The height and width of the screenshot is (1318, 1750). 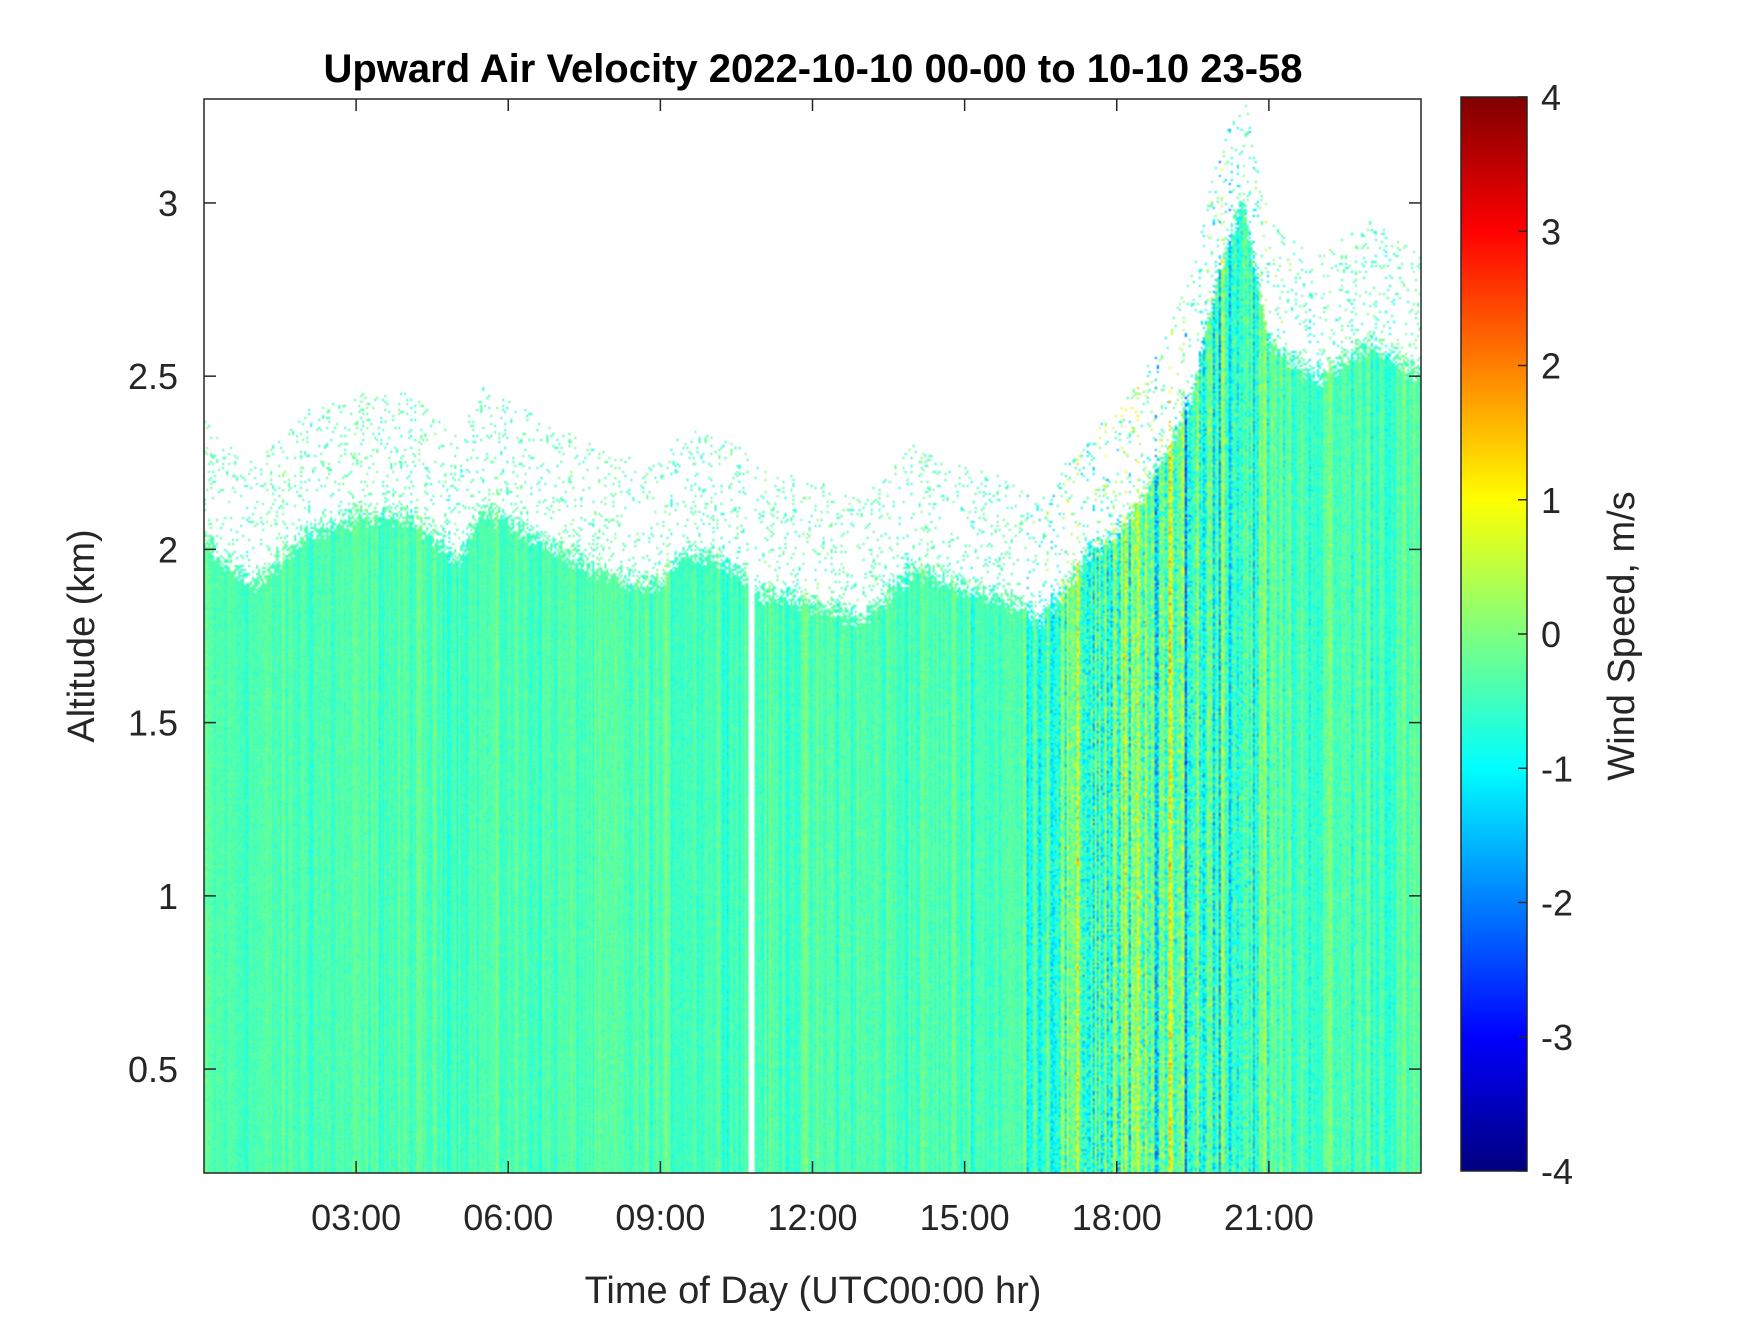 I want to click on y-axis-label: Altitude (km), so click(x=82, y=635).